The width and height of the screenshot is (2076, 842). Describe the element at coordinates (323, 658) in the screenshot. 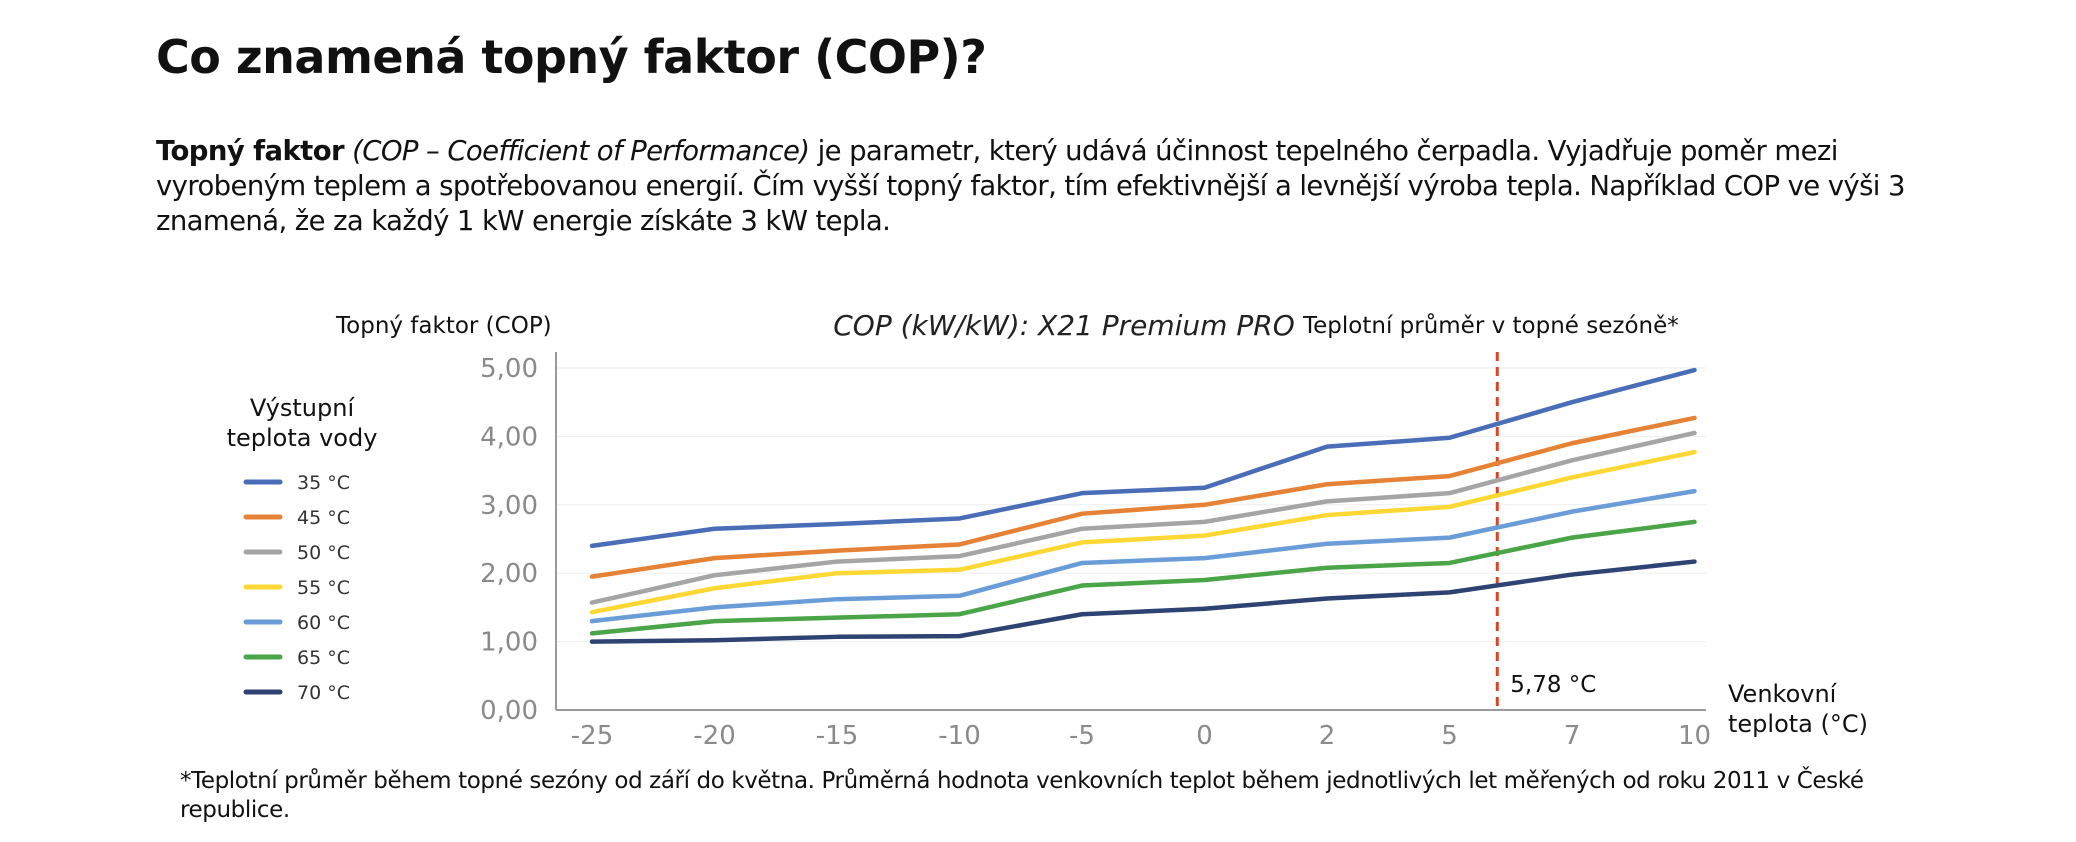

I see `legend-label: 65 °C` at that location.